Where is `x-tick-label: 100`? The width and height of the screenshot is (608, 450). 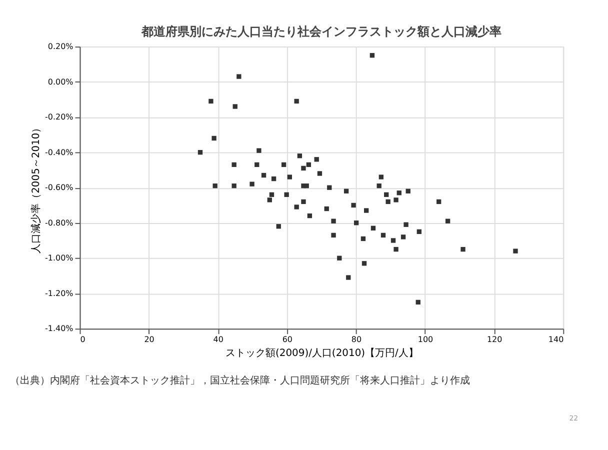 x-tick-label: 100 is located at coordinates (426, 339).